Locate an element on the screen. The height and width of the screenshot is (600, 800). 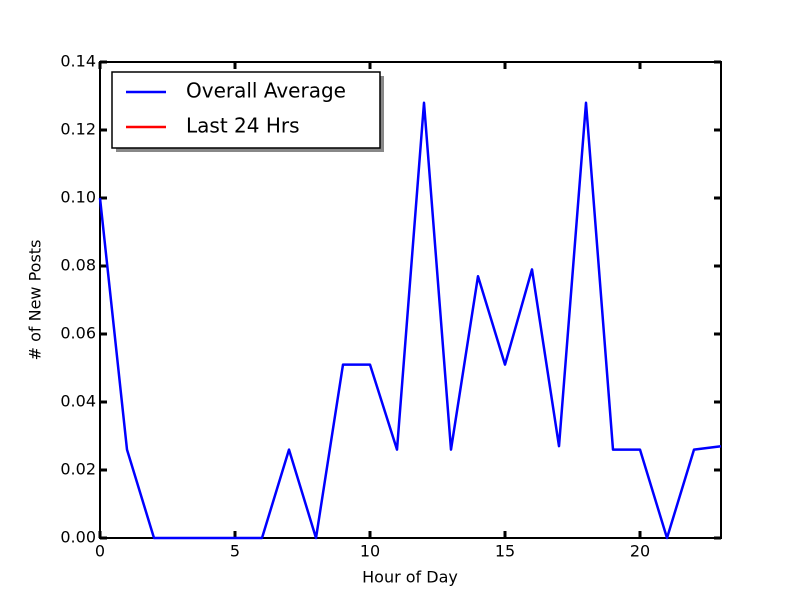
legend-label: Last 24 Hrs is located at coordinates (243, 126).